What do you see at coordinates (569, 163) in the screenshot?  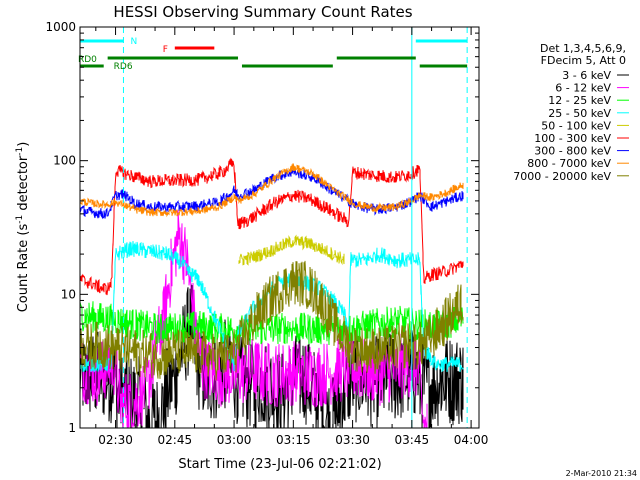 I see `legend-entry: 800 - 7000 keV` at bounding box center [569, 163].